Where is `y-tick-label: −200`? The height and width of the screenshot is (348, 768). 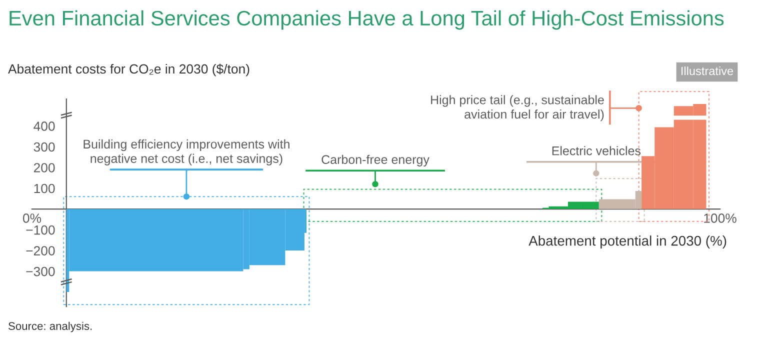 y-tick-label: −200 is located at coordinates (40, 251).